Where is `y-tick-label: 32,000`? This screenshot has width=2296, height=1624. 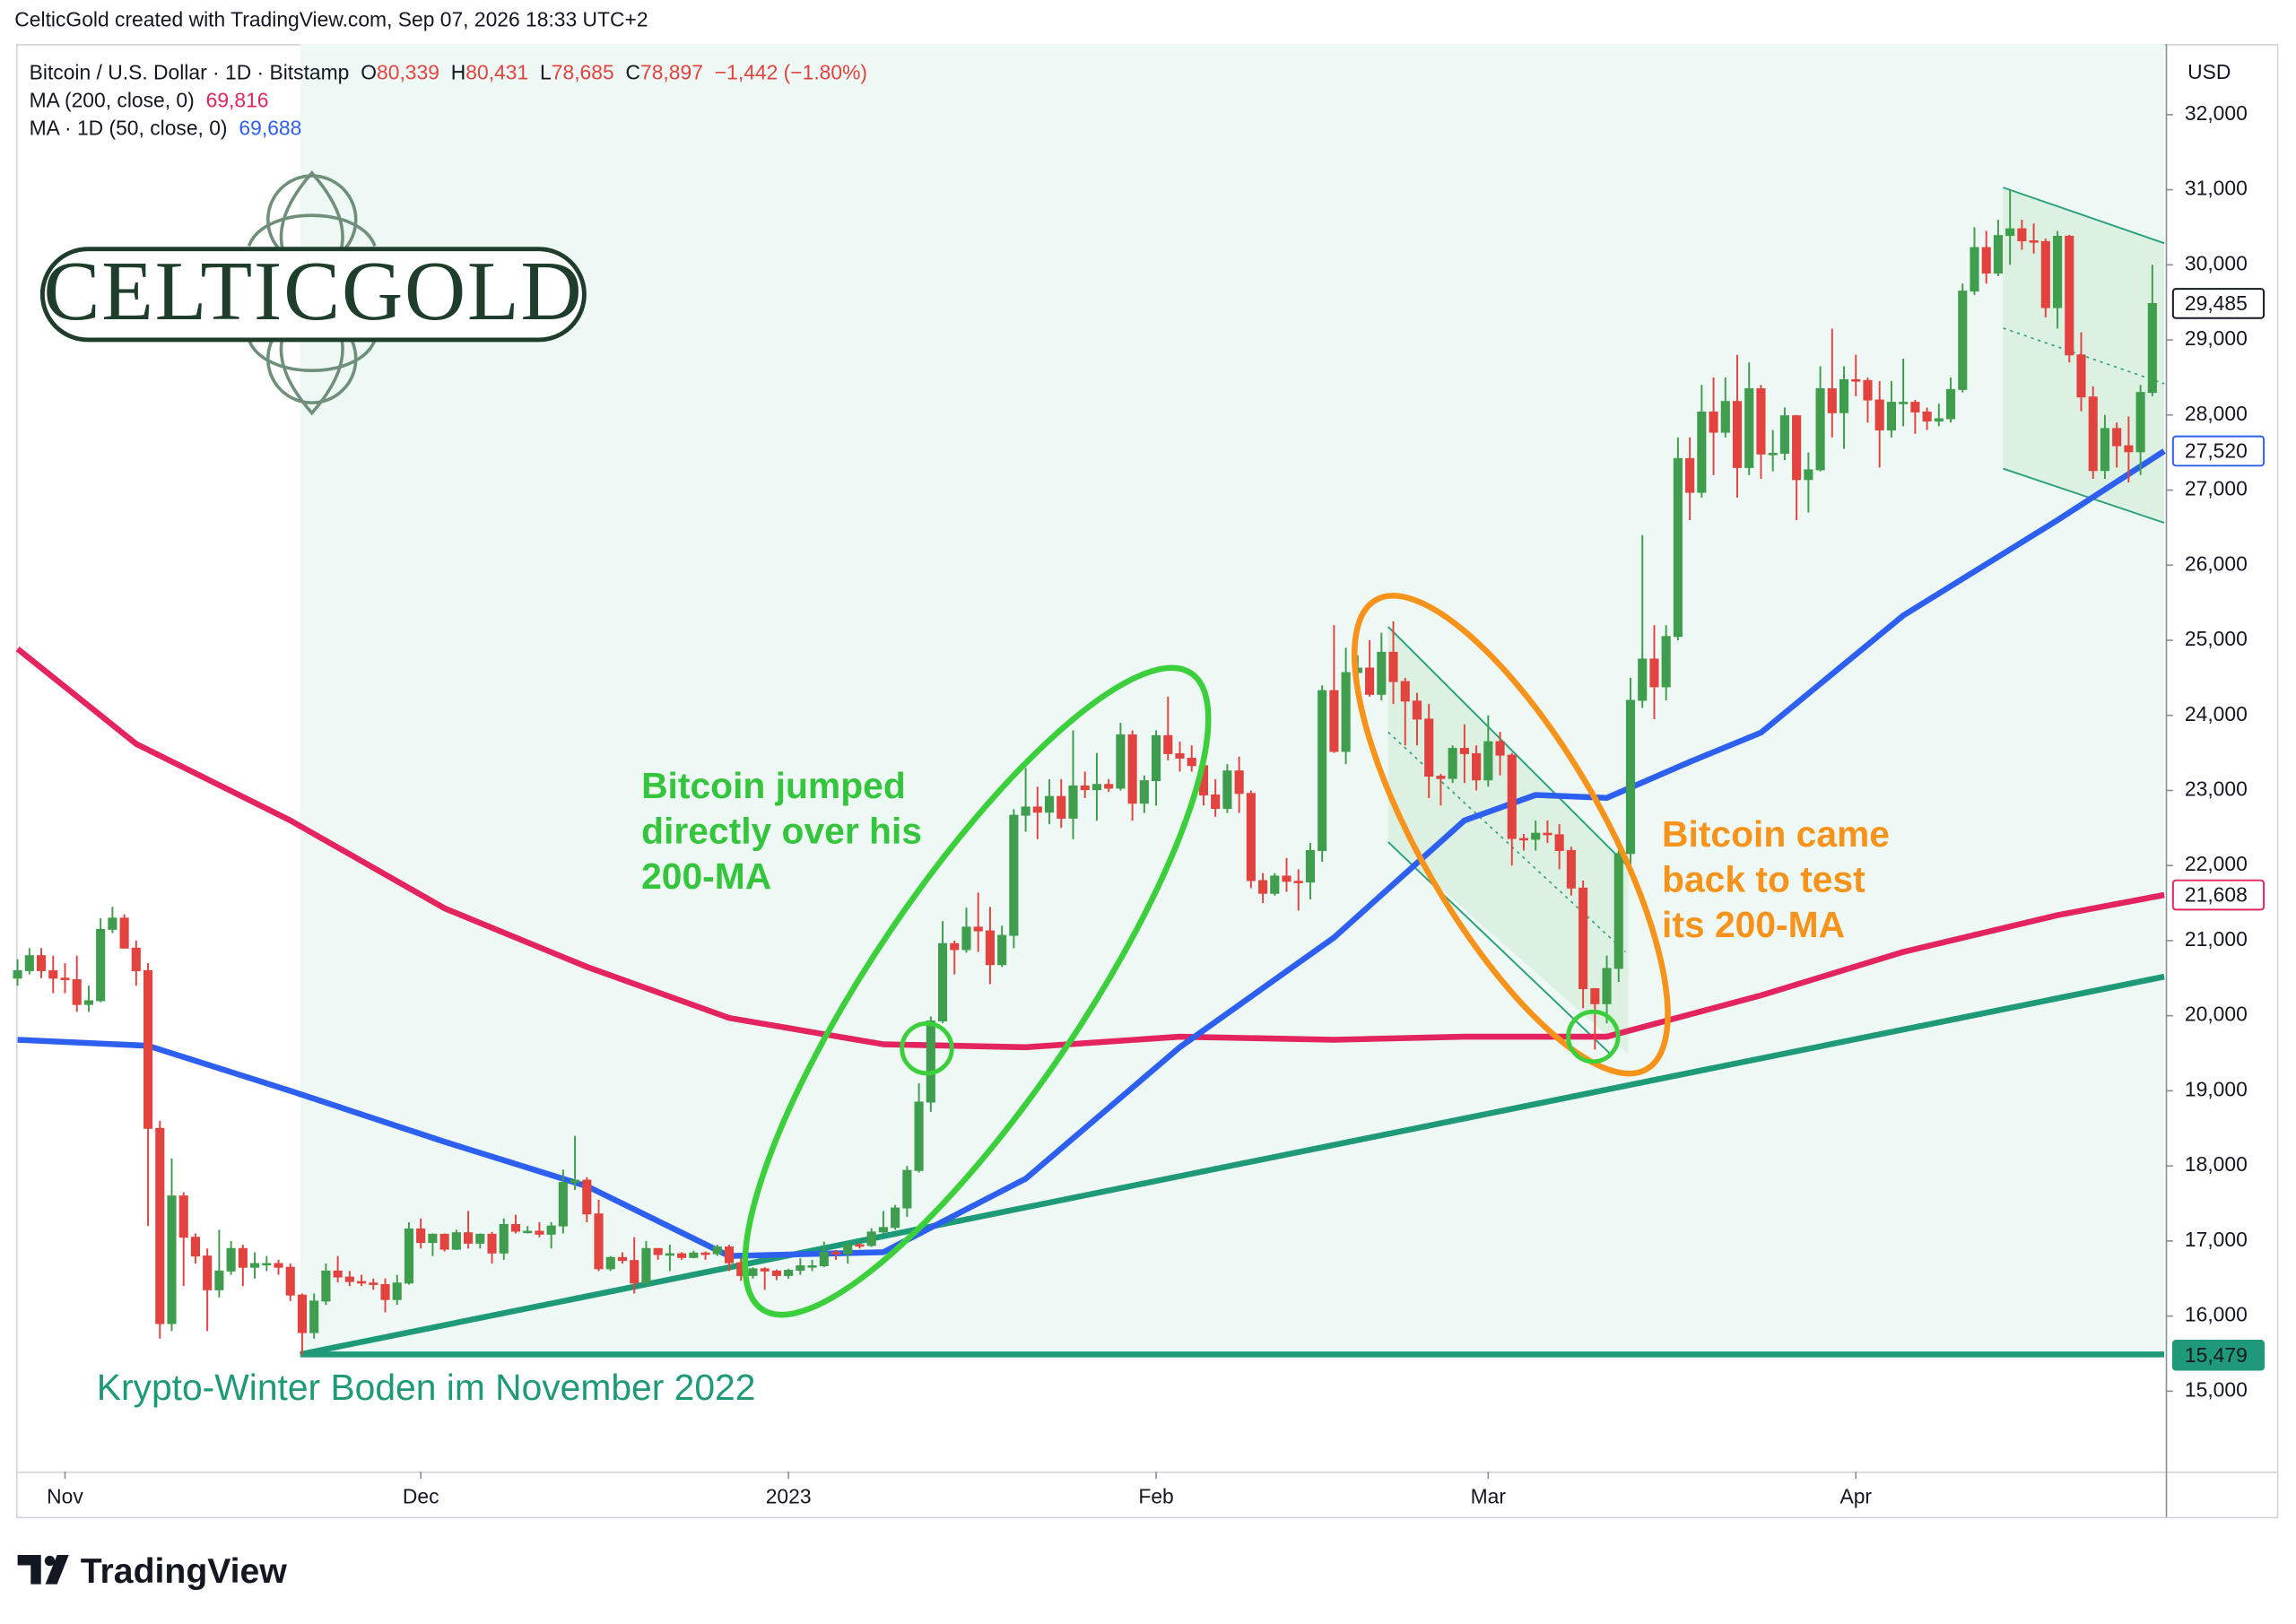
y-tick-label: 32,000 is located at coordinates (2216, 113).